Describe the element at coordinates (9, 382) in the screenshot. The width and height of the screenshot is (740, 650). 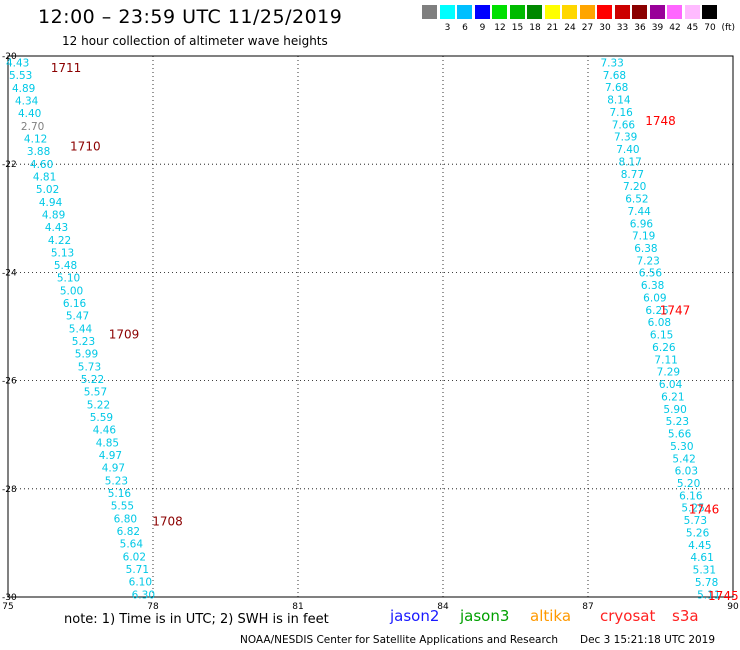
I see `y-tick-label: -26` at that location.